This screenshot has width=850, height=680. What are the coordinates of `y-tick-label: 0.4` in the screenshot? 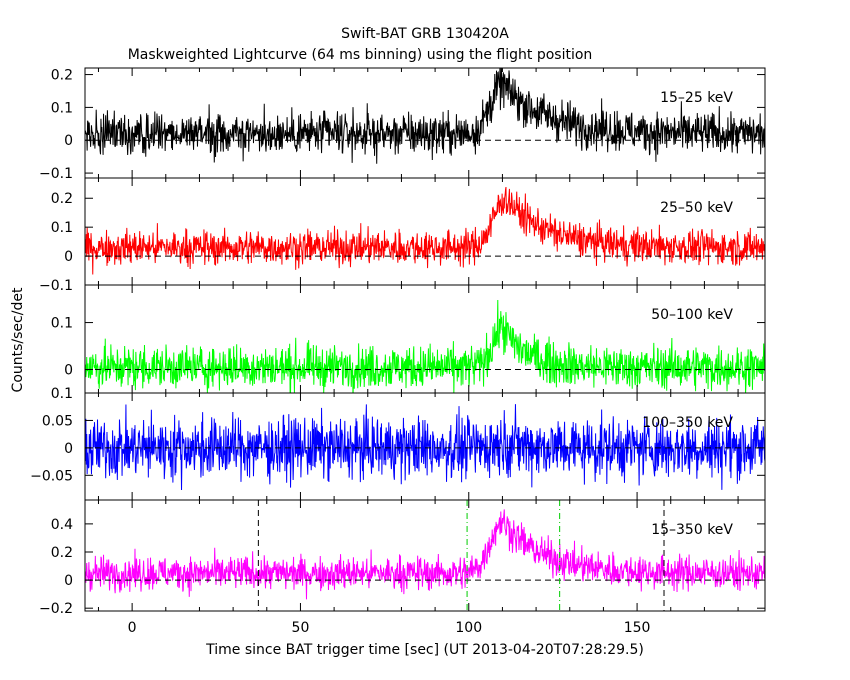 It's located at (62, 525).